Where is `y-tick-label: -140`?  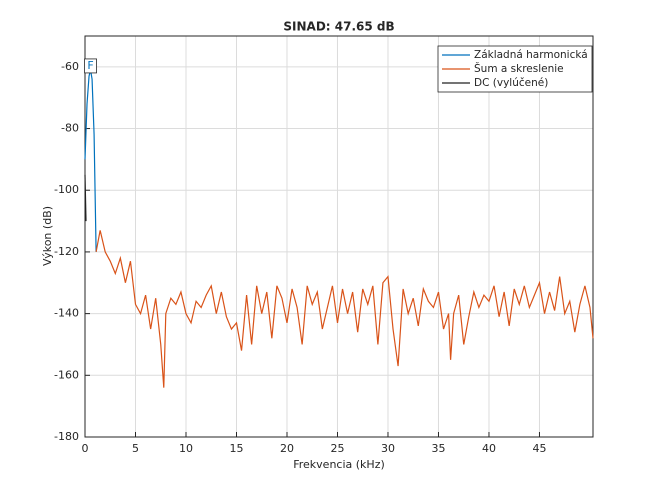 y-tick-label: -140 is located at coordinates (66, 313).